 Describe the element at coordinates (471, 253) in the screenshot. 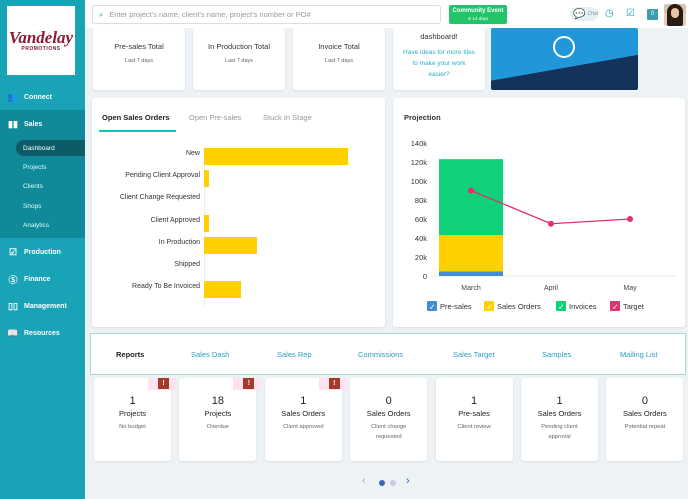

I see `bar-sales-orders` at that location.